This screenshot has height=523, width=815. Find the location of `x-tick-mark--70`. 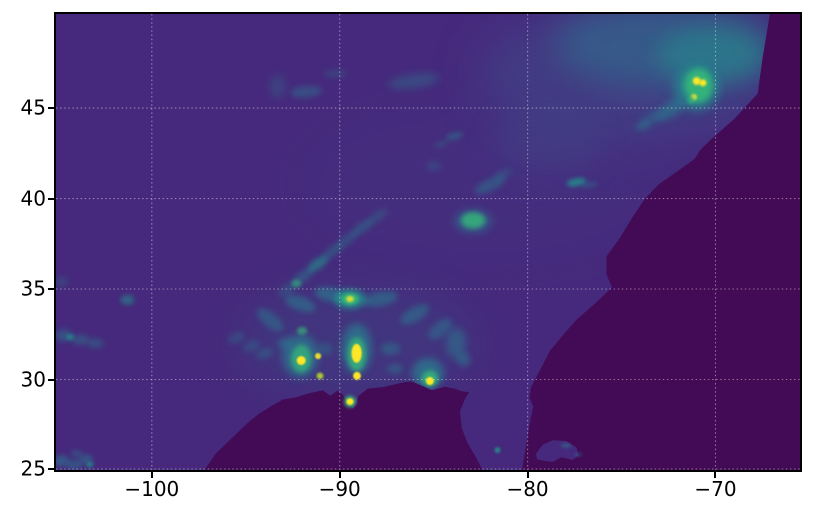

x-tick-mark--70 is located at coordinates (715, 475).